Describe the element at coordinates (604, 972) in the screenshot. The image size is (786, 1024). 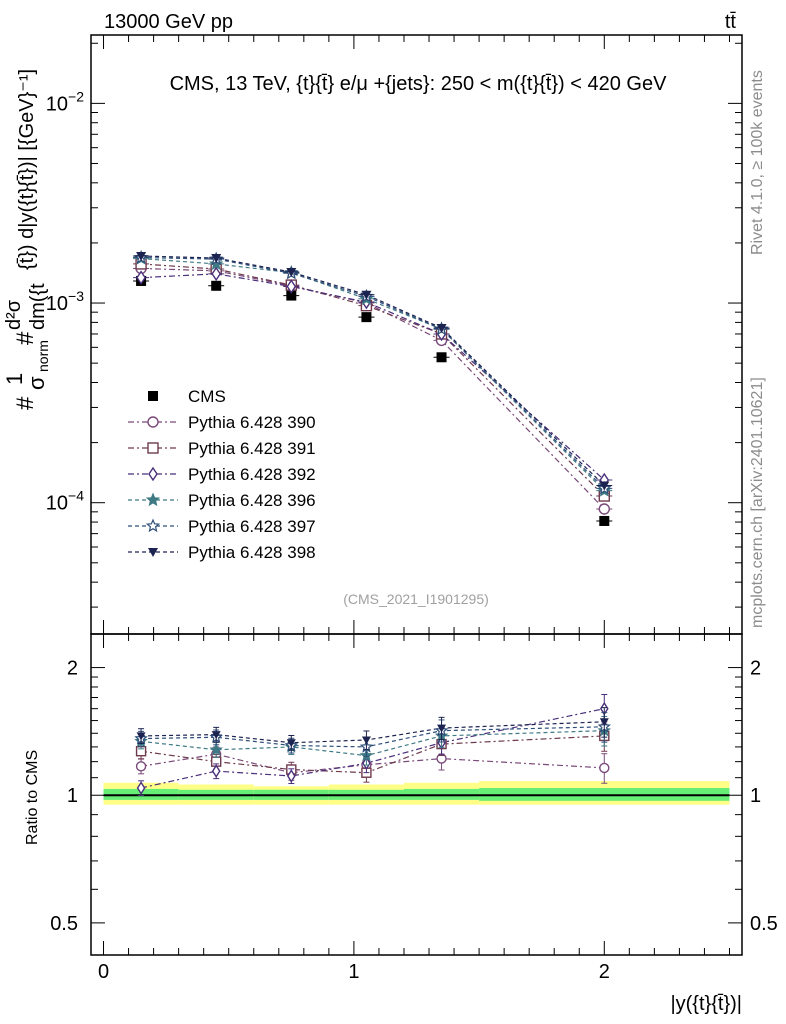
I see `x-tick-label: 2` at that location.